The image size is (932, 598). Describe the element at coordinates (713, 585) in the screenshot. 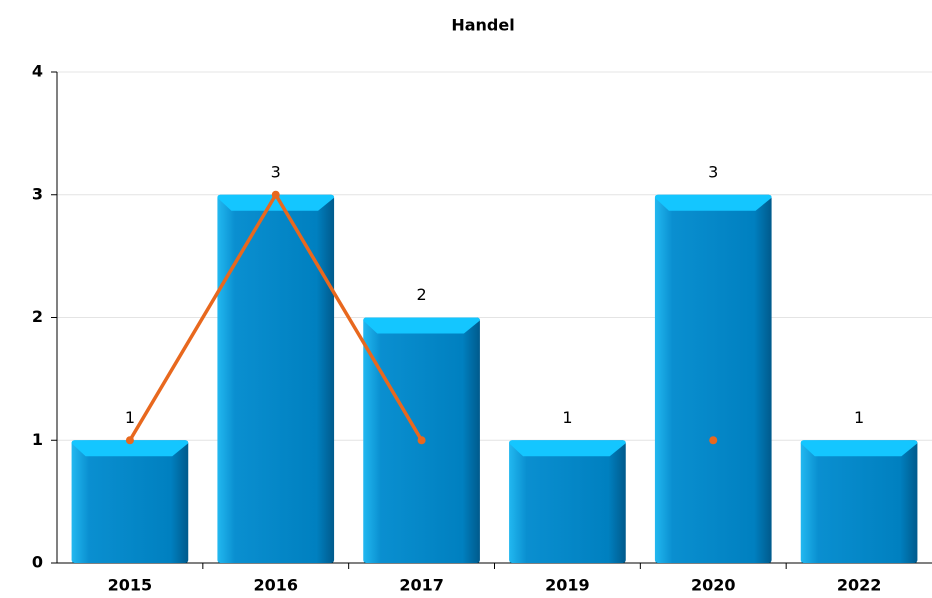

I see `x-tick-label: 2020` at that location.